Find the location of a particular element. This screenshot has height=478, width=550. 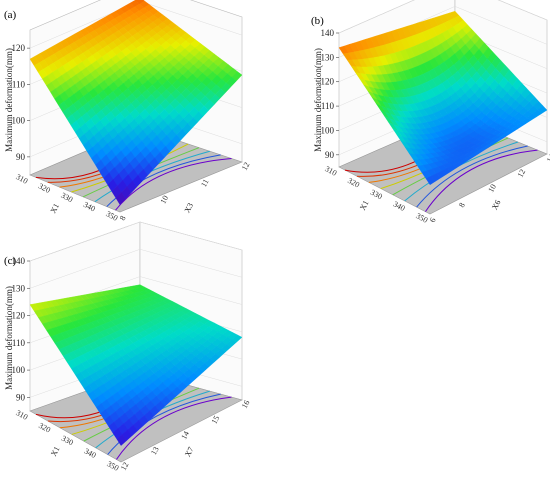

x2-tick-label: 11 is located at coordinates (205, 183).